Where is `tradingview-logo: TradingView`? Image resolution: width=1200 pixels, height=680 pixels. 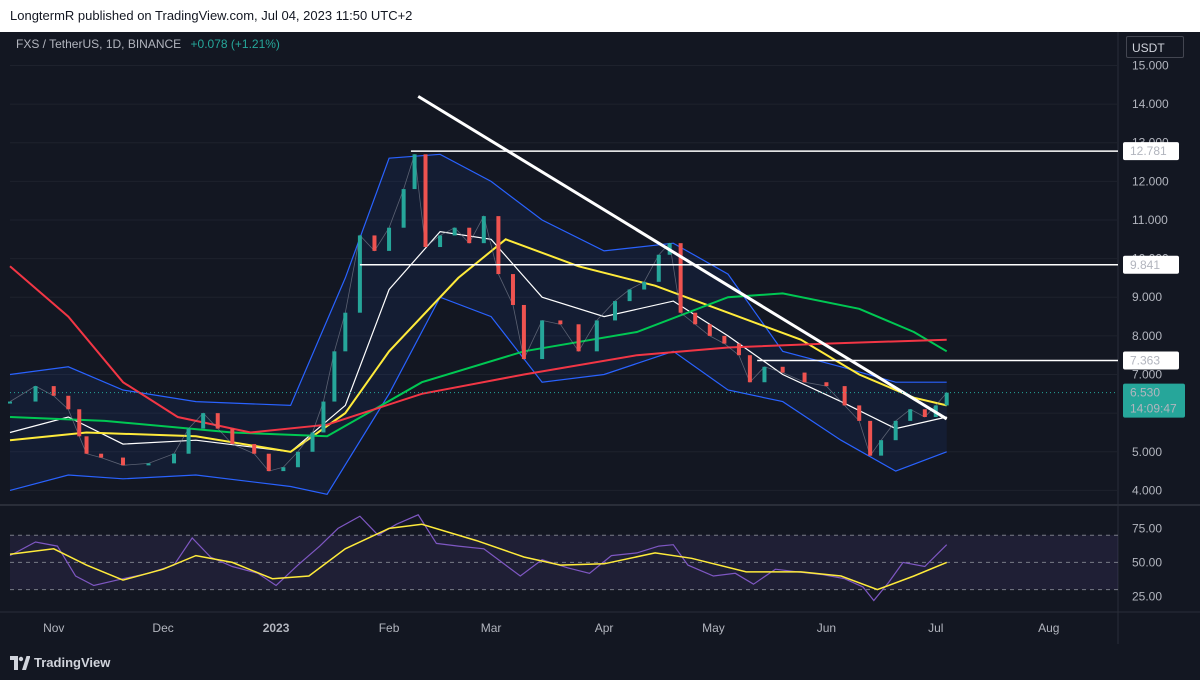 tradingview-logo: TradingView is located at coordinates (70, 663).